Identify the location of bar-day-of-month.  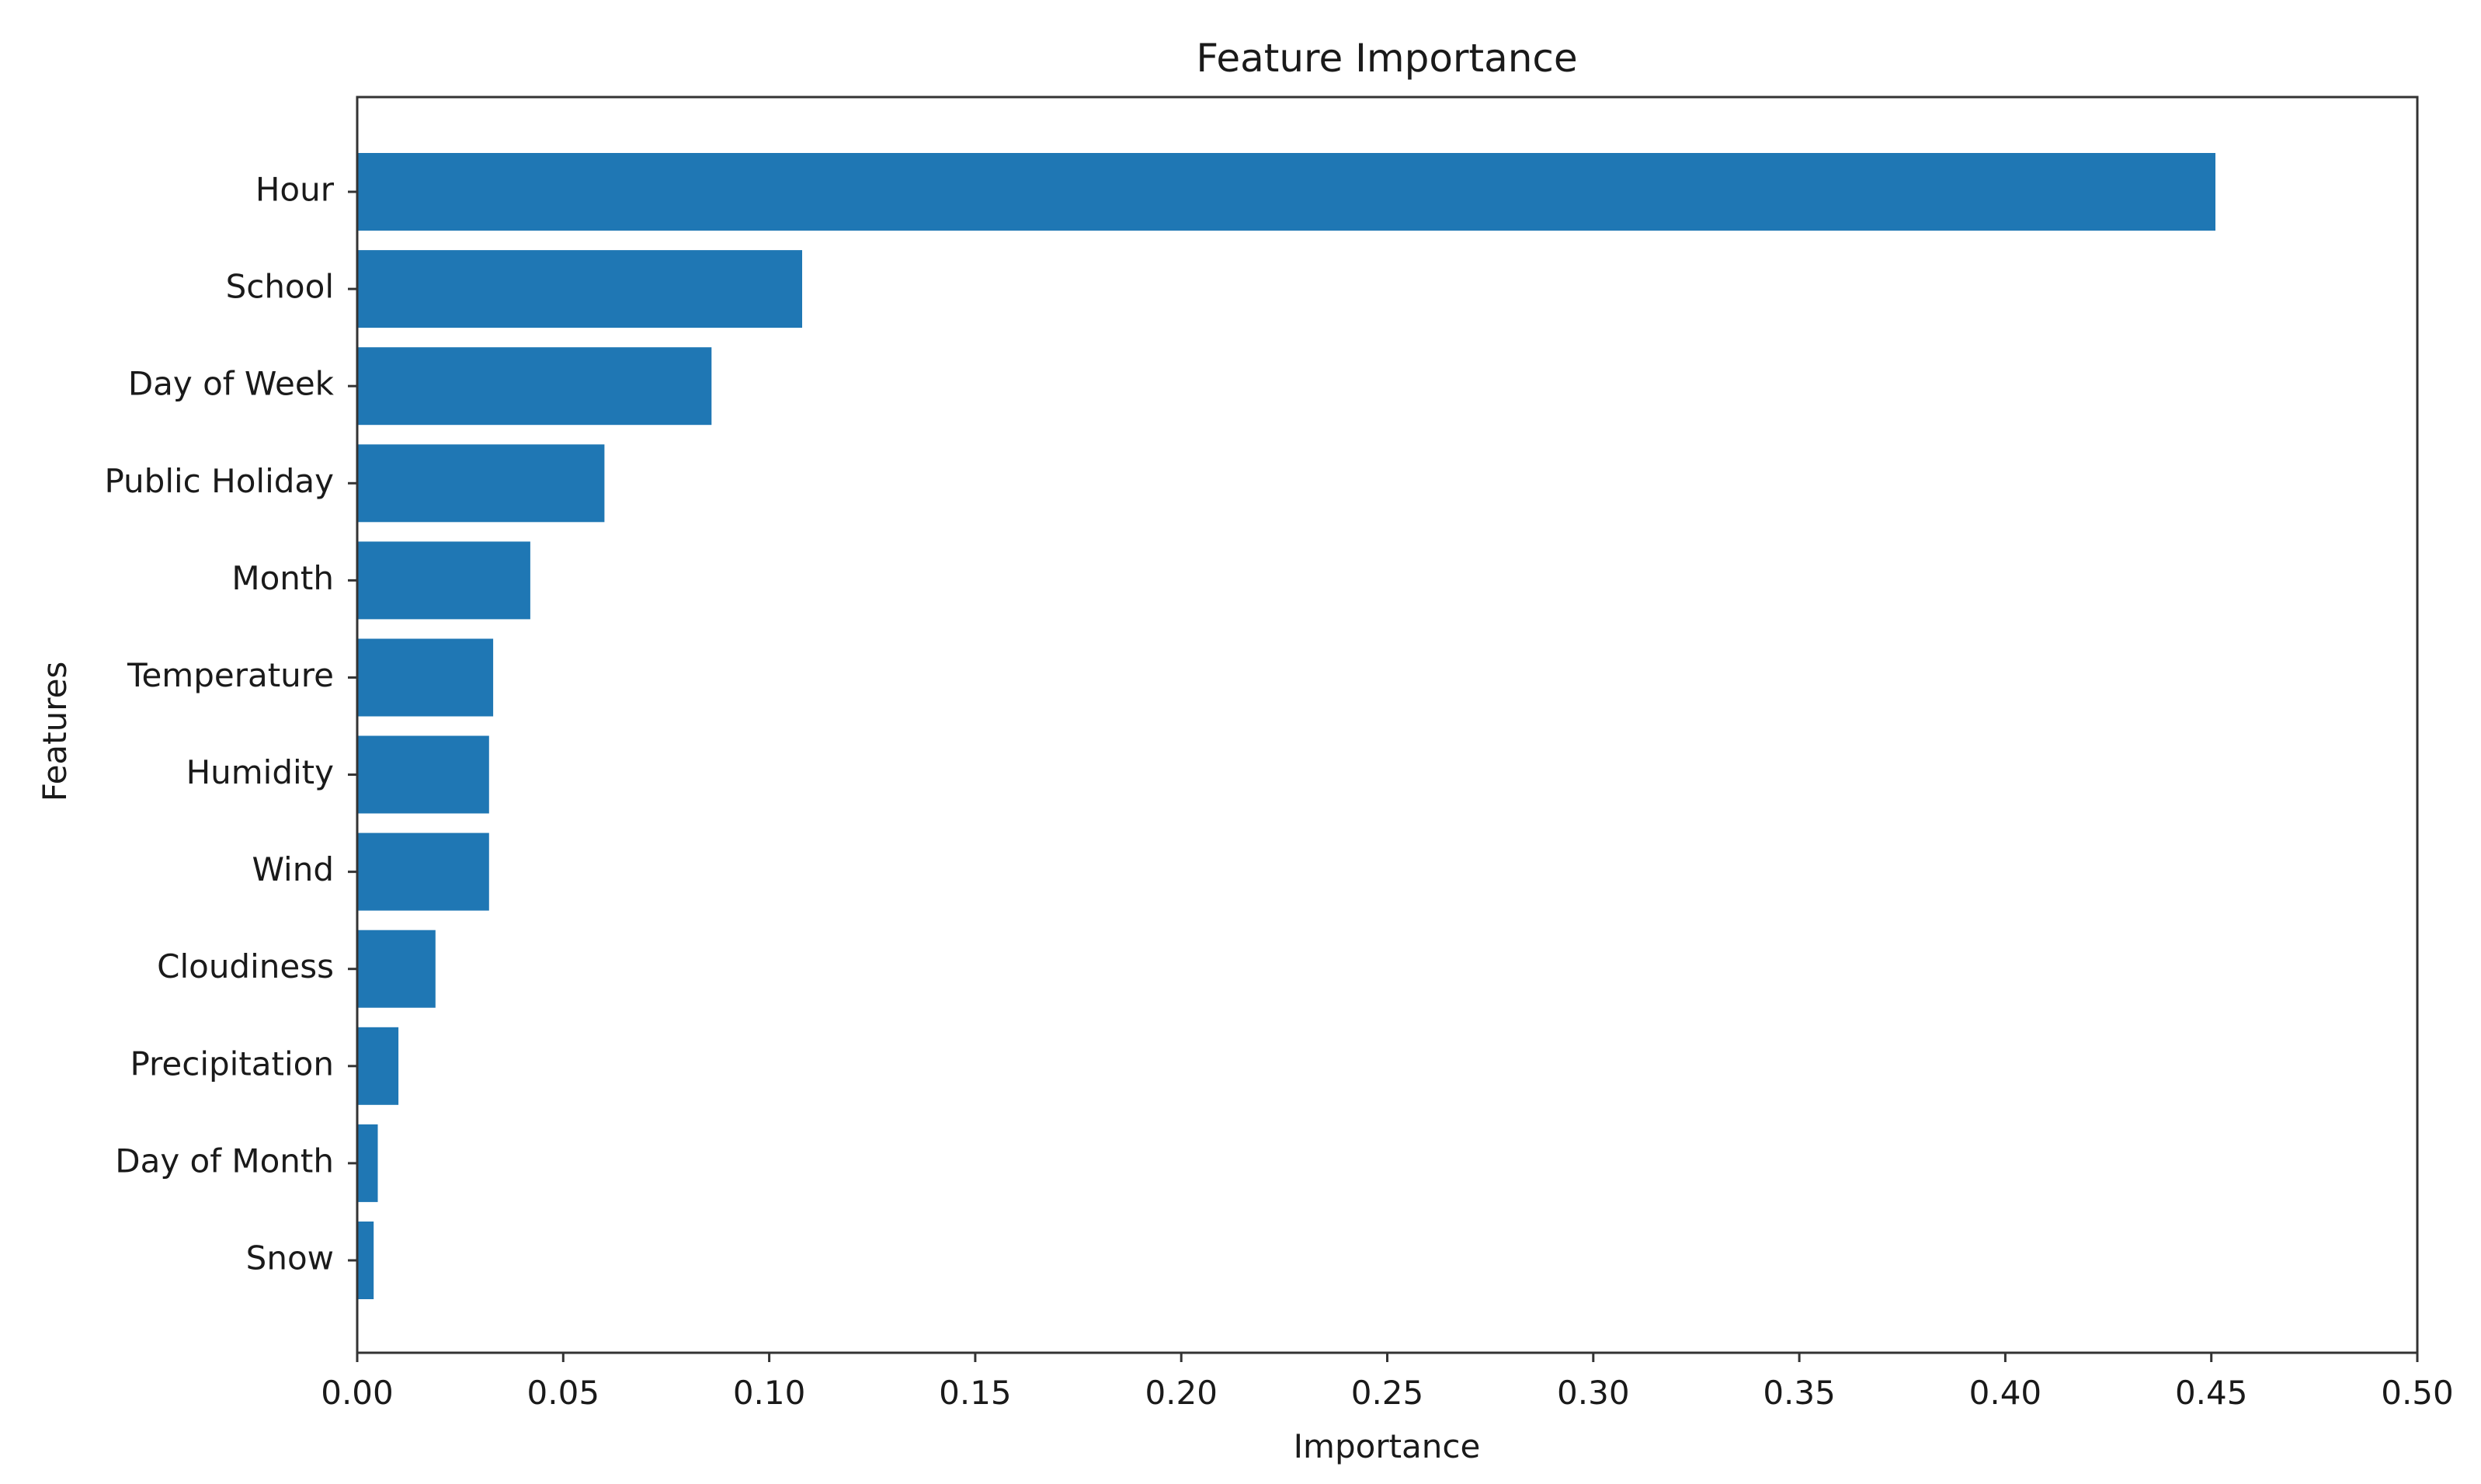
(368, 1163).